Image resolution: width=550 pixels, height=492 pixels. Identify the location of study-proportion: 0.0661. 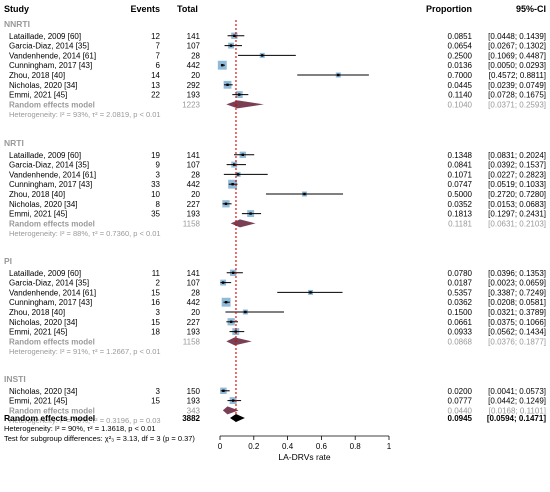
(460, 322).